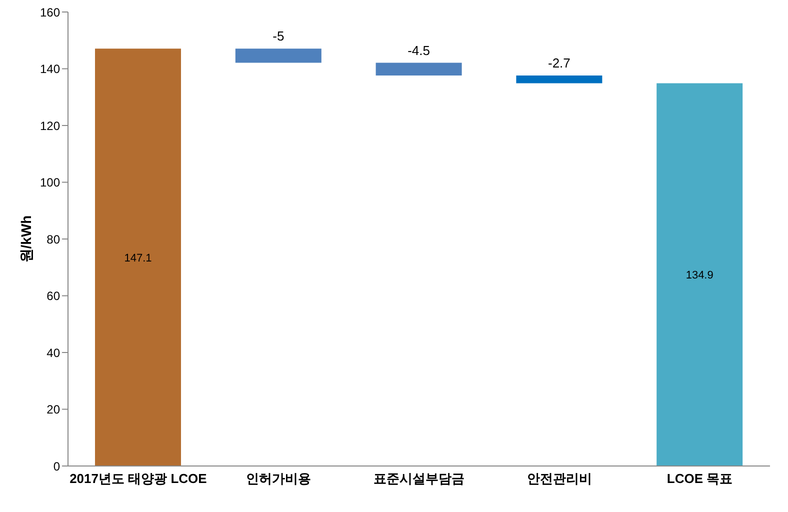 This screenshot has height=512, width=788. Describe the element at coordinates (50, 125) in the screenshot. I see `y-tick-label: 120` at that location.